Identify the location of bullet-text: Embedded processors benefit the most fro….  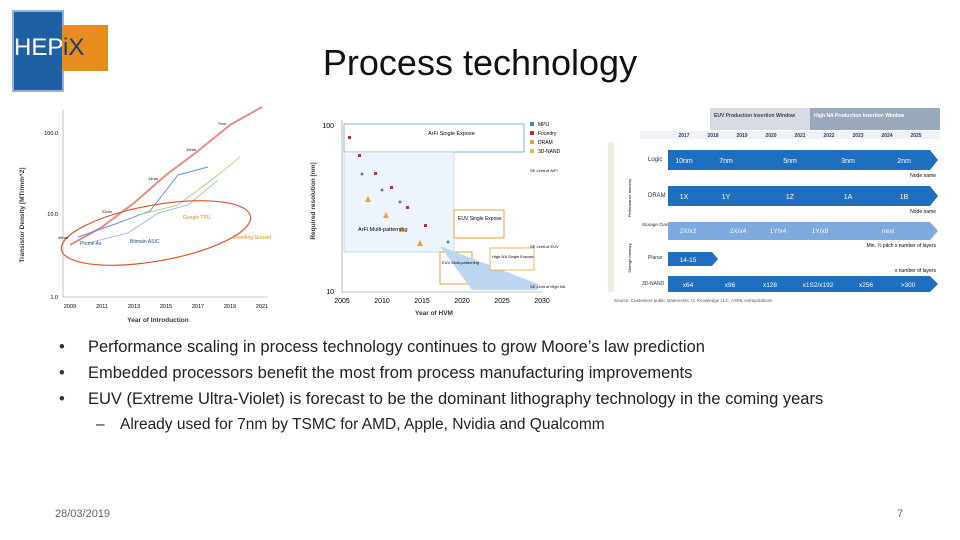
(390, 373).